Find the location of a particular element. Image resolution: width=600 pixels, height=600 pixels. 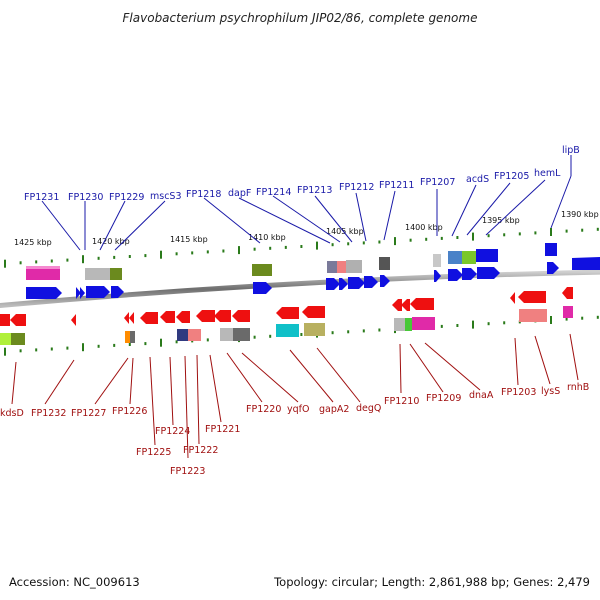

gene-label-bottom: FP1225 is located at coordinates (153, 452).